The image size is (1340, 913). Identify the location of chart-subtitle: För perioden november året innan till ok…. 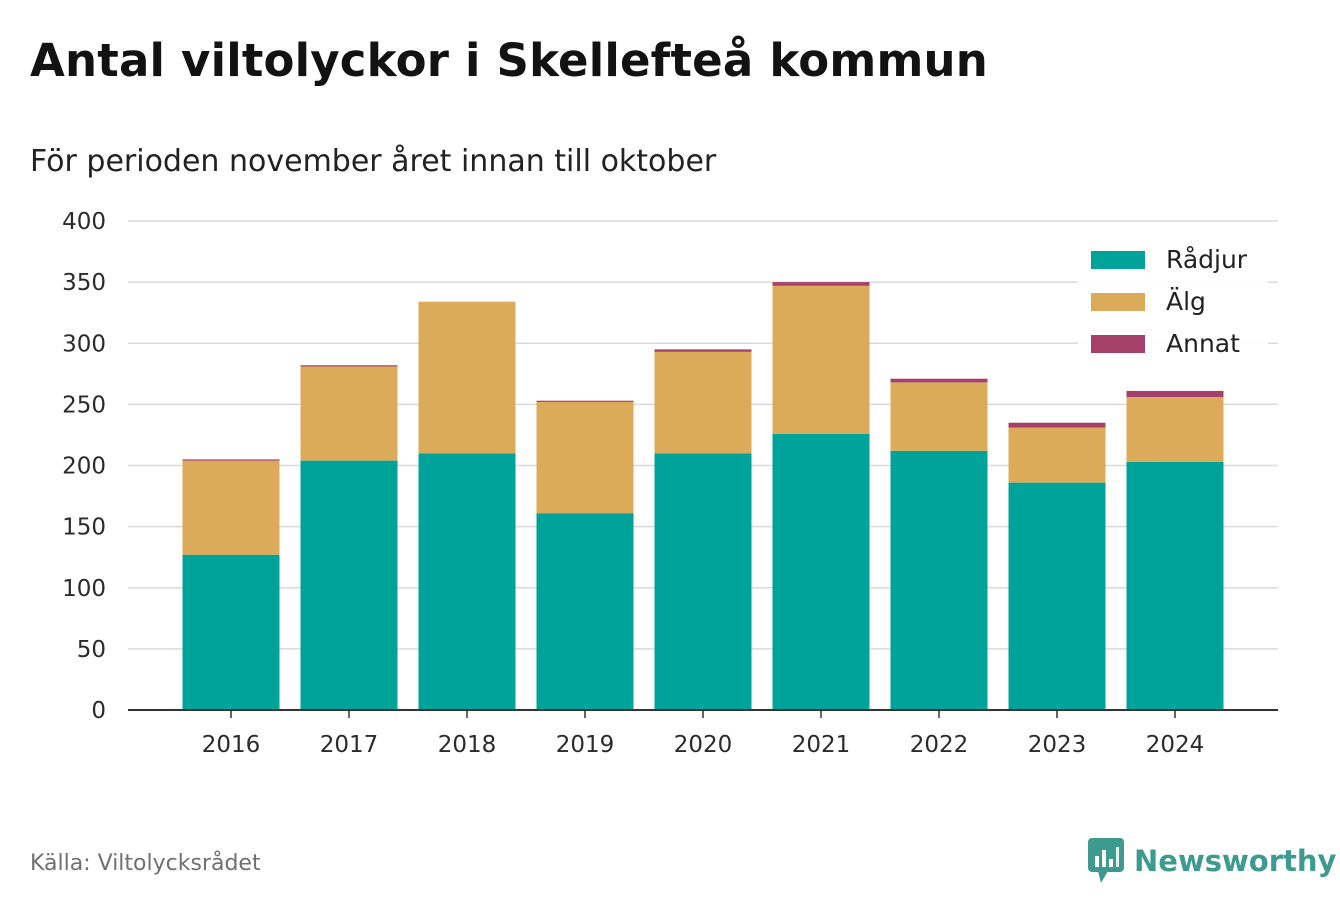
(373, 161).